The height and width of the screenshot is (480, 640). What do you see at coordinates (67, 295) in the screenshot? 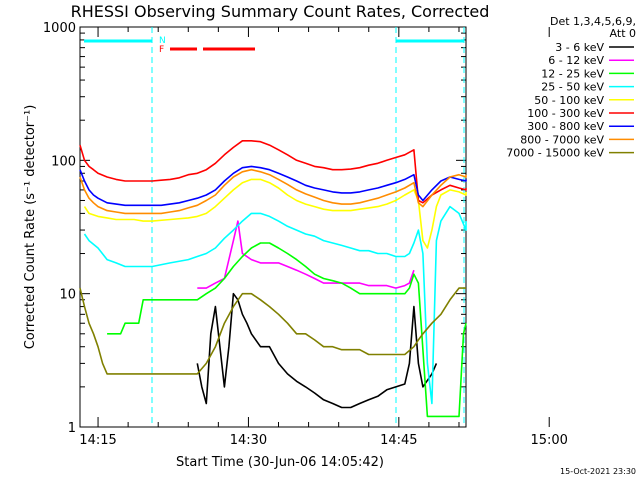
I see `y-tick-label: 10` at bounding box center [67, 295].